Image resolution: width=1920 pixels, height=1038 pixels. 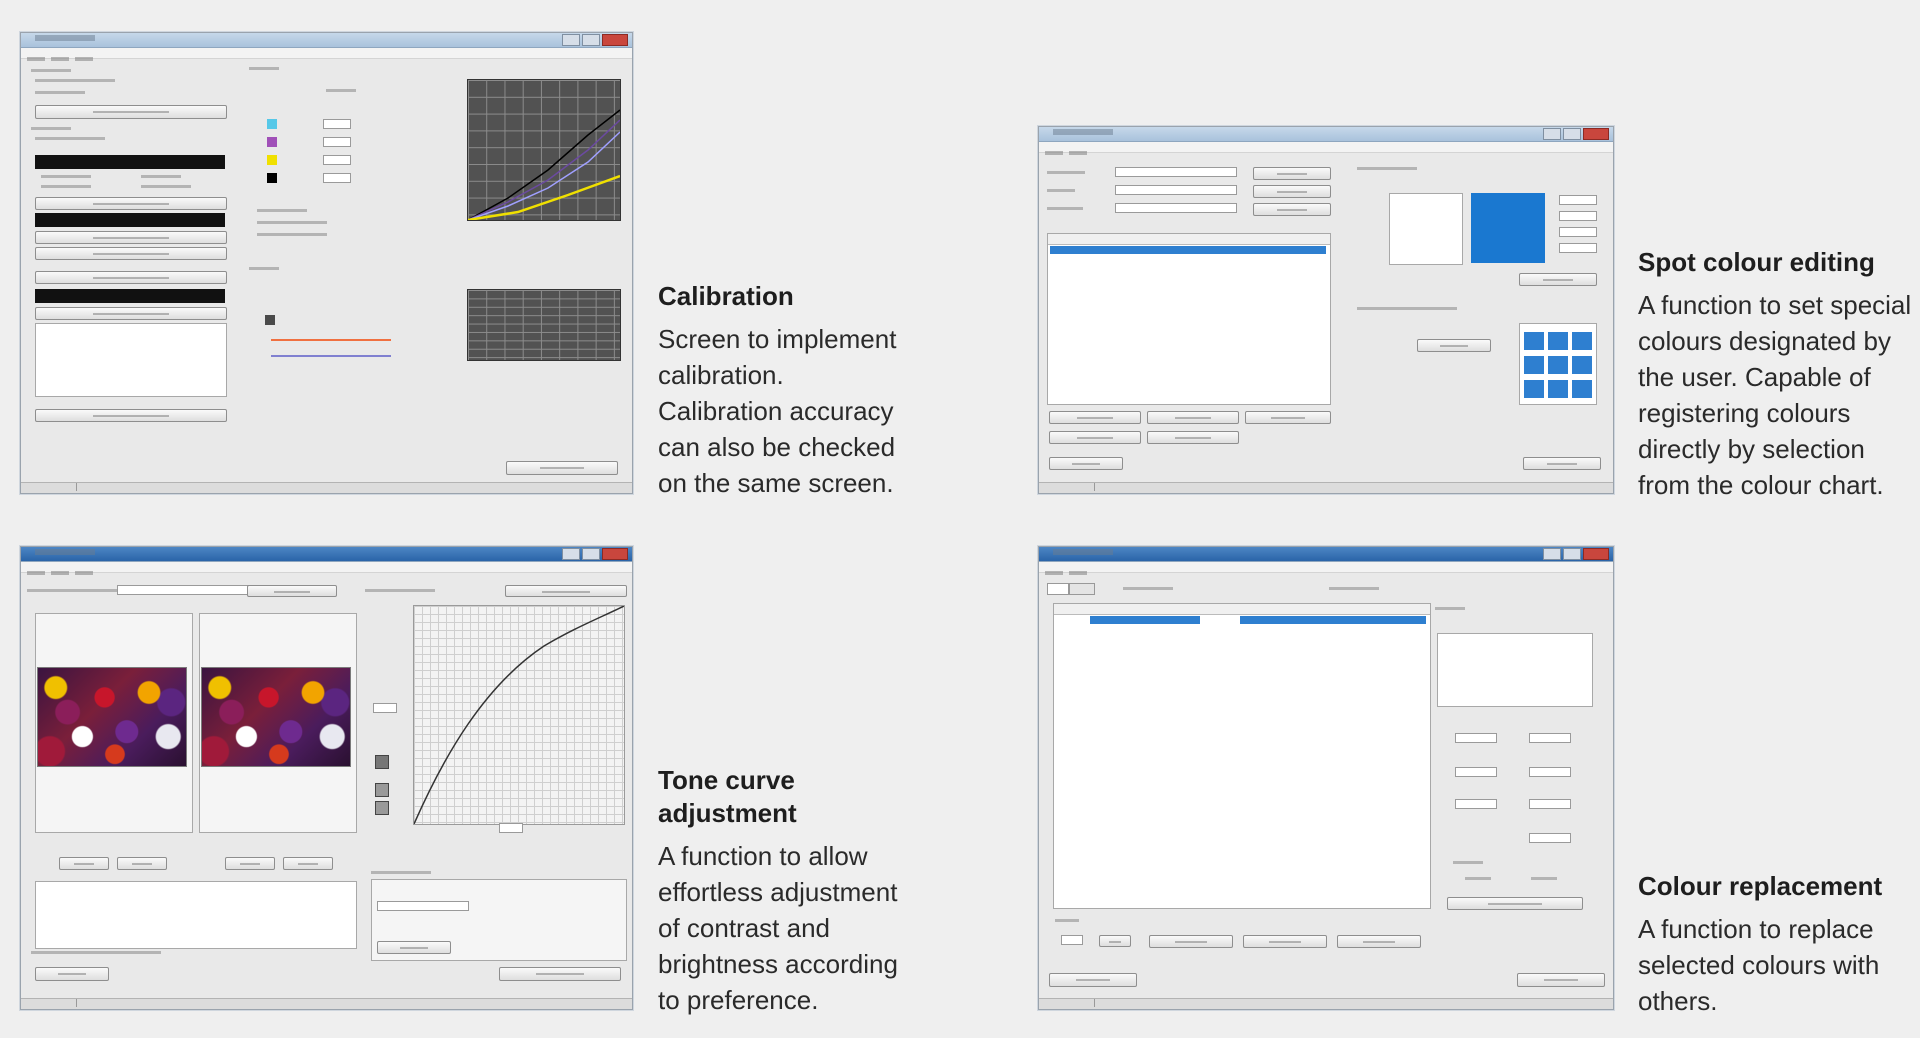 What do you see at coordinates (308, 863) in the screenshot?
I see `zoom-after-button` at bounding box center [308, 863].